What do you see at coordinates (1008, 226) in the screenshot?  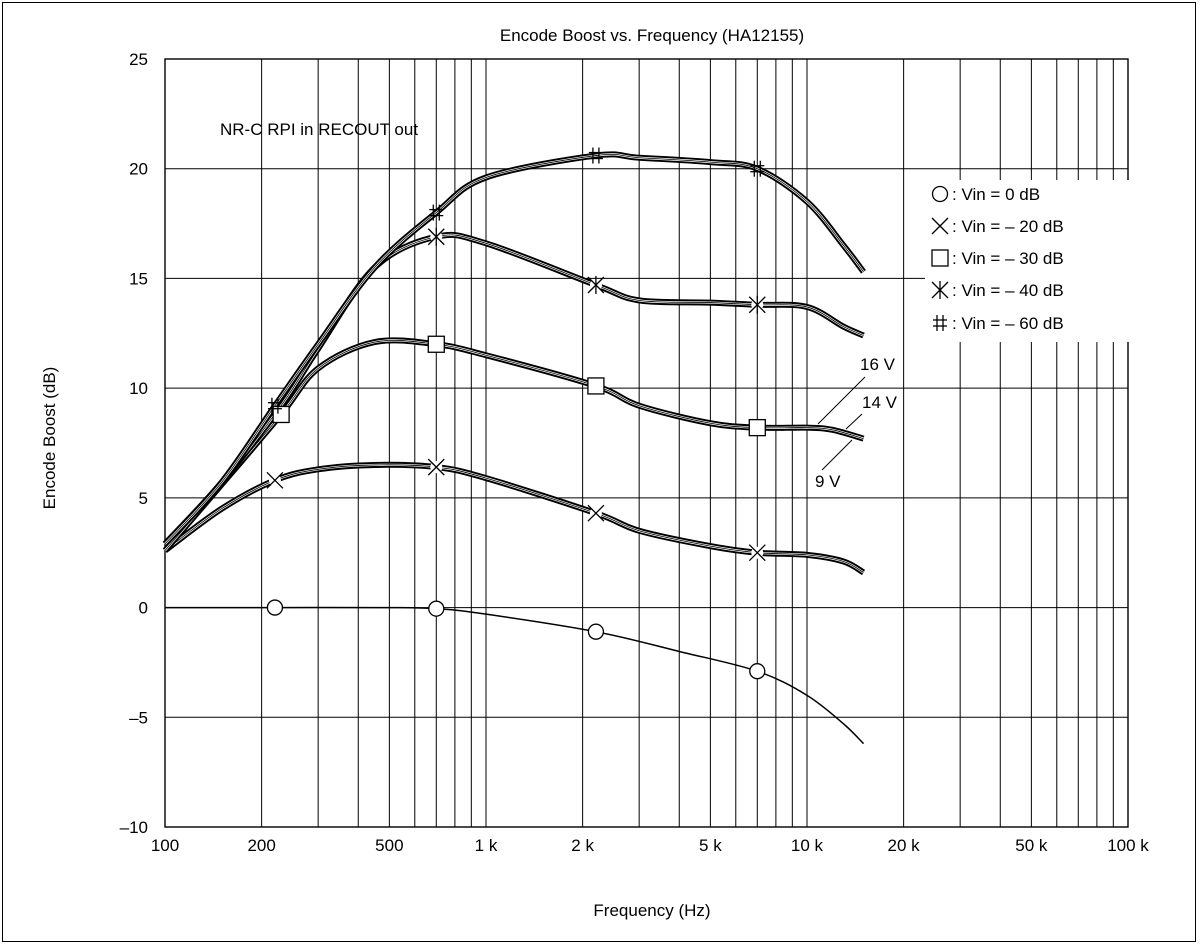 I see `legend-label: : Vin = – 20 dB` at bounding box center [1008, 226].